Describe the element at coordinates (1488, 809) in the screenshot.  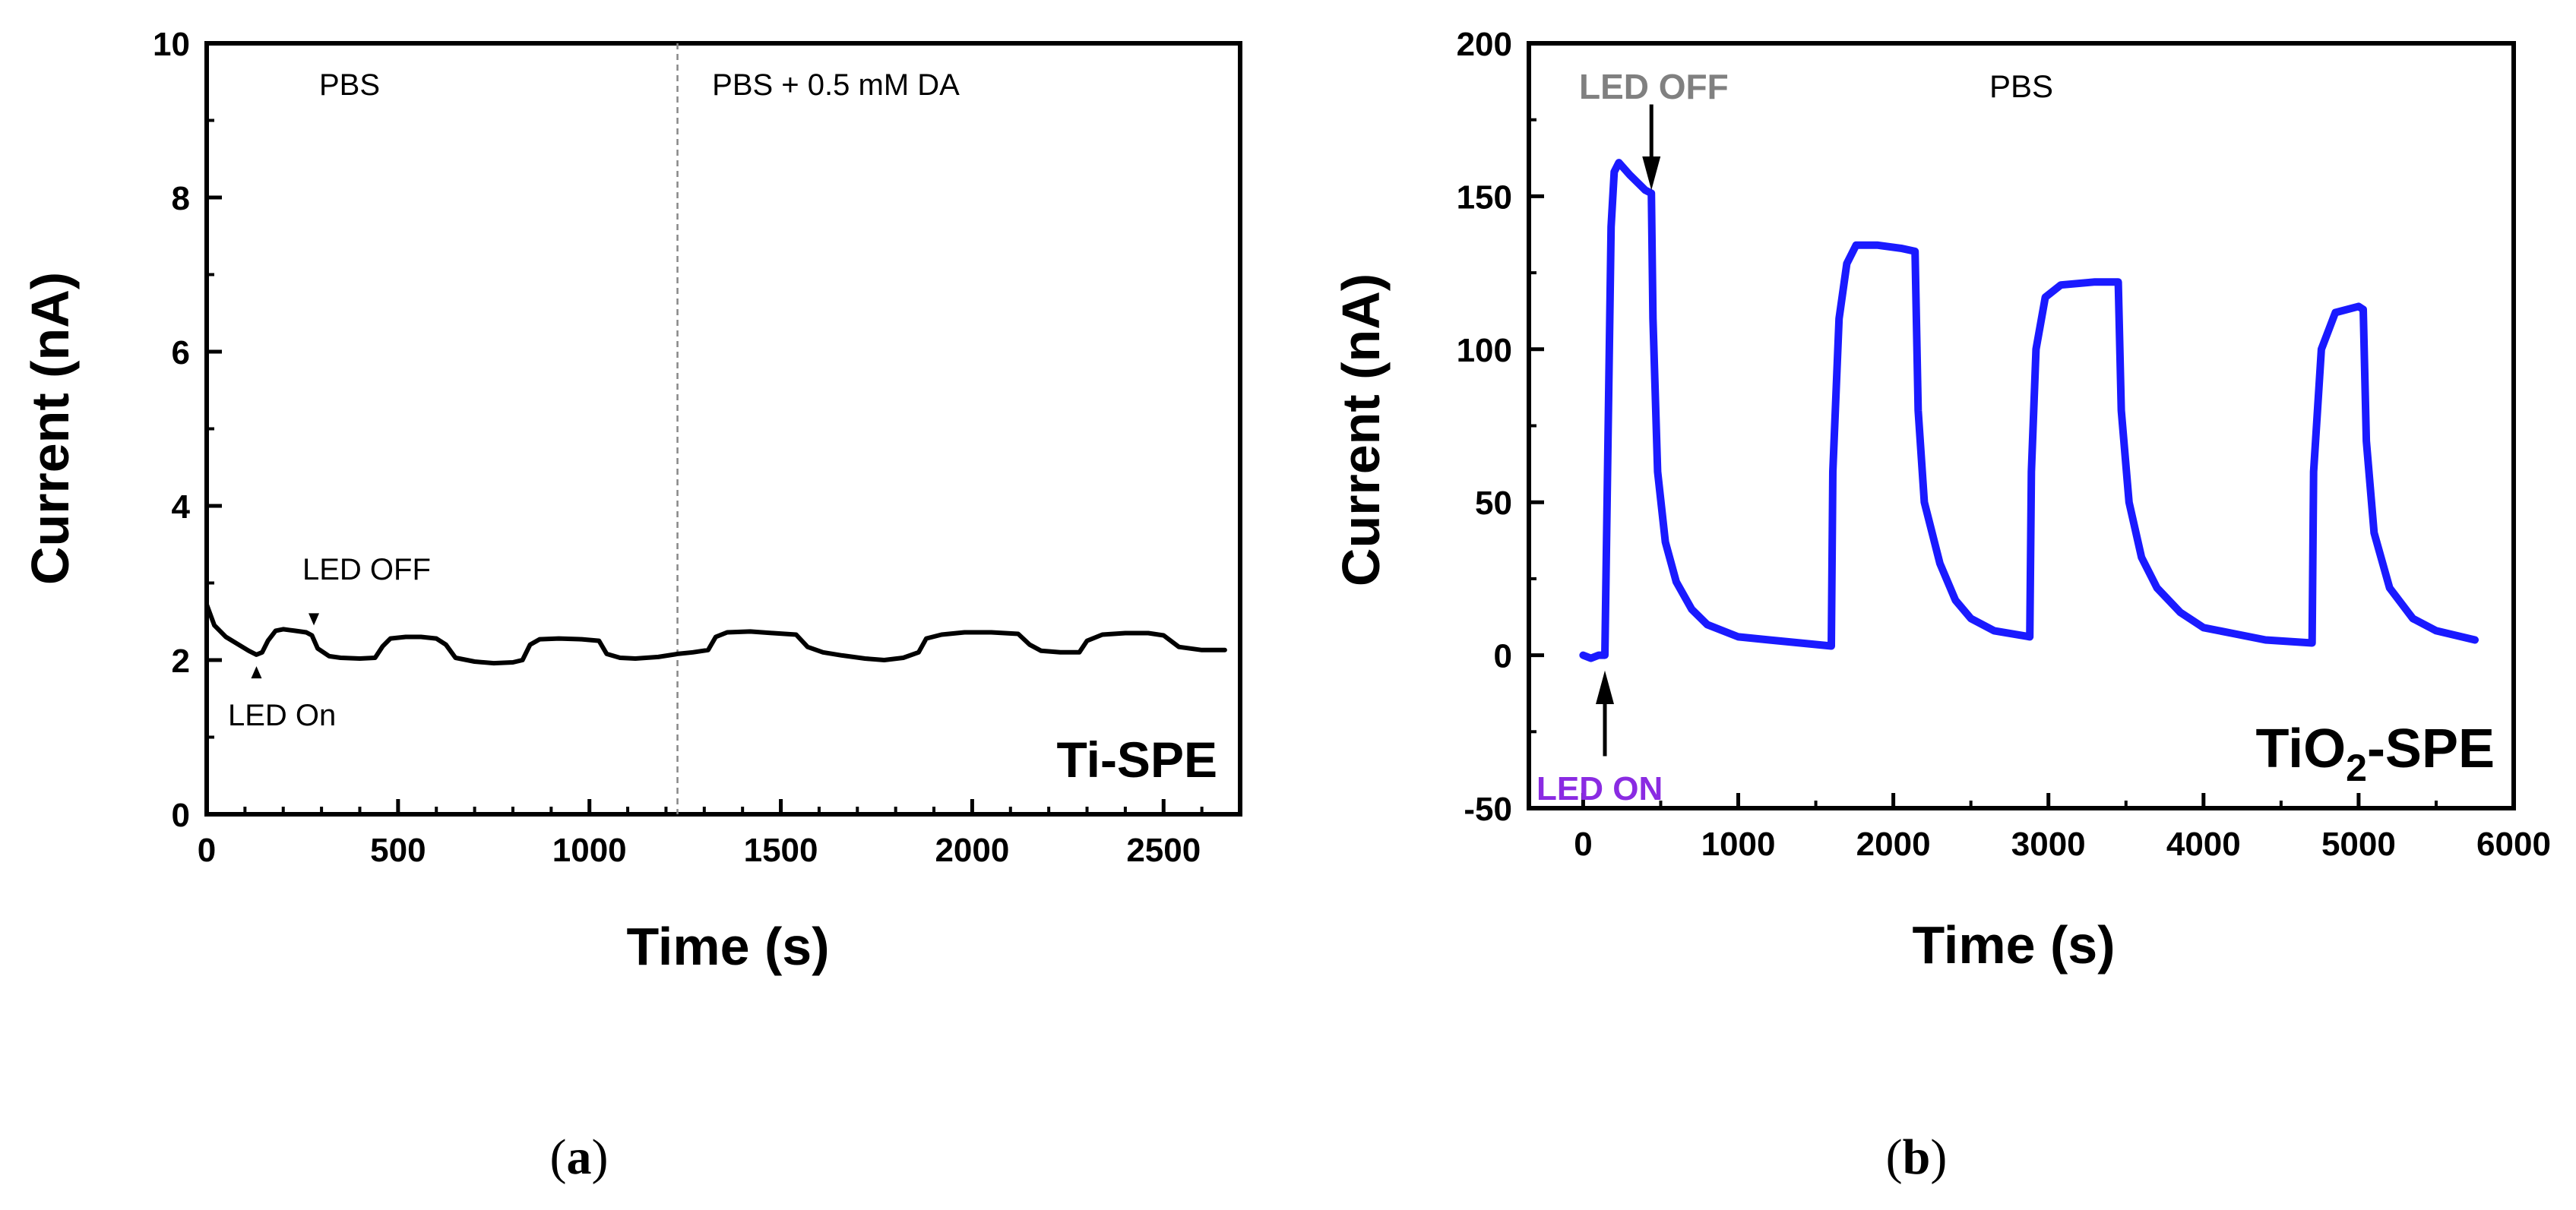
I see `y-tick-label: -50` at that location.